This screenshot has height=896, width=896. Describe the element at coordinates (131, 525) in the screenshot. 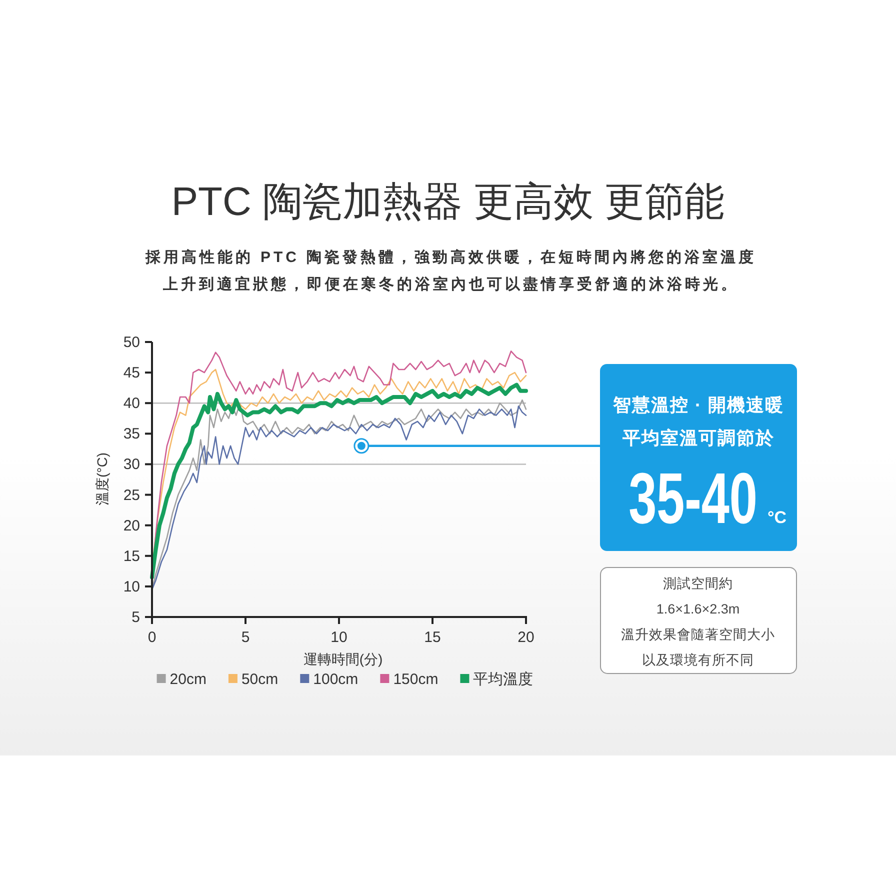

I see `y-tick-label: 20` at that location.